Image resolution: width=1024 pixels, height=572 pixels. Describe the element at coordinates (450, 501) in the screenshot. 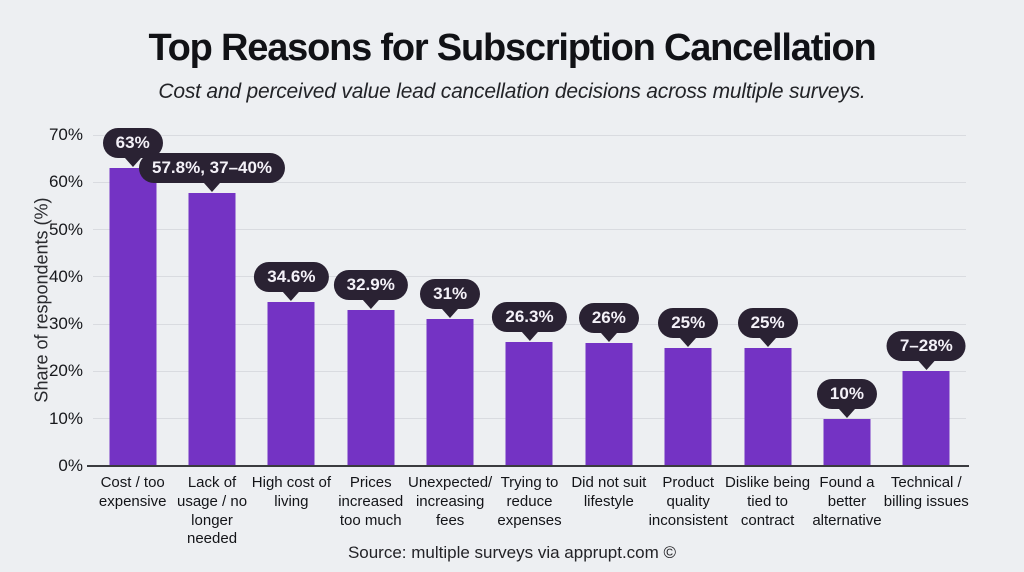

I see `category-label: Unexpected/ increasing fees` at that location.